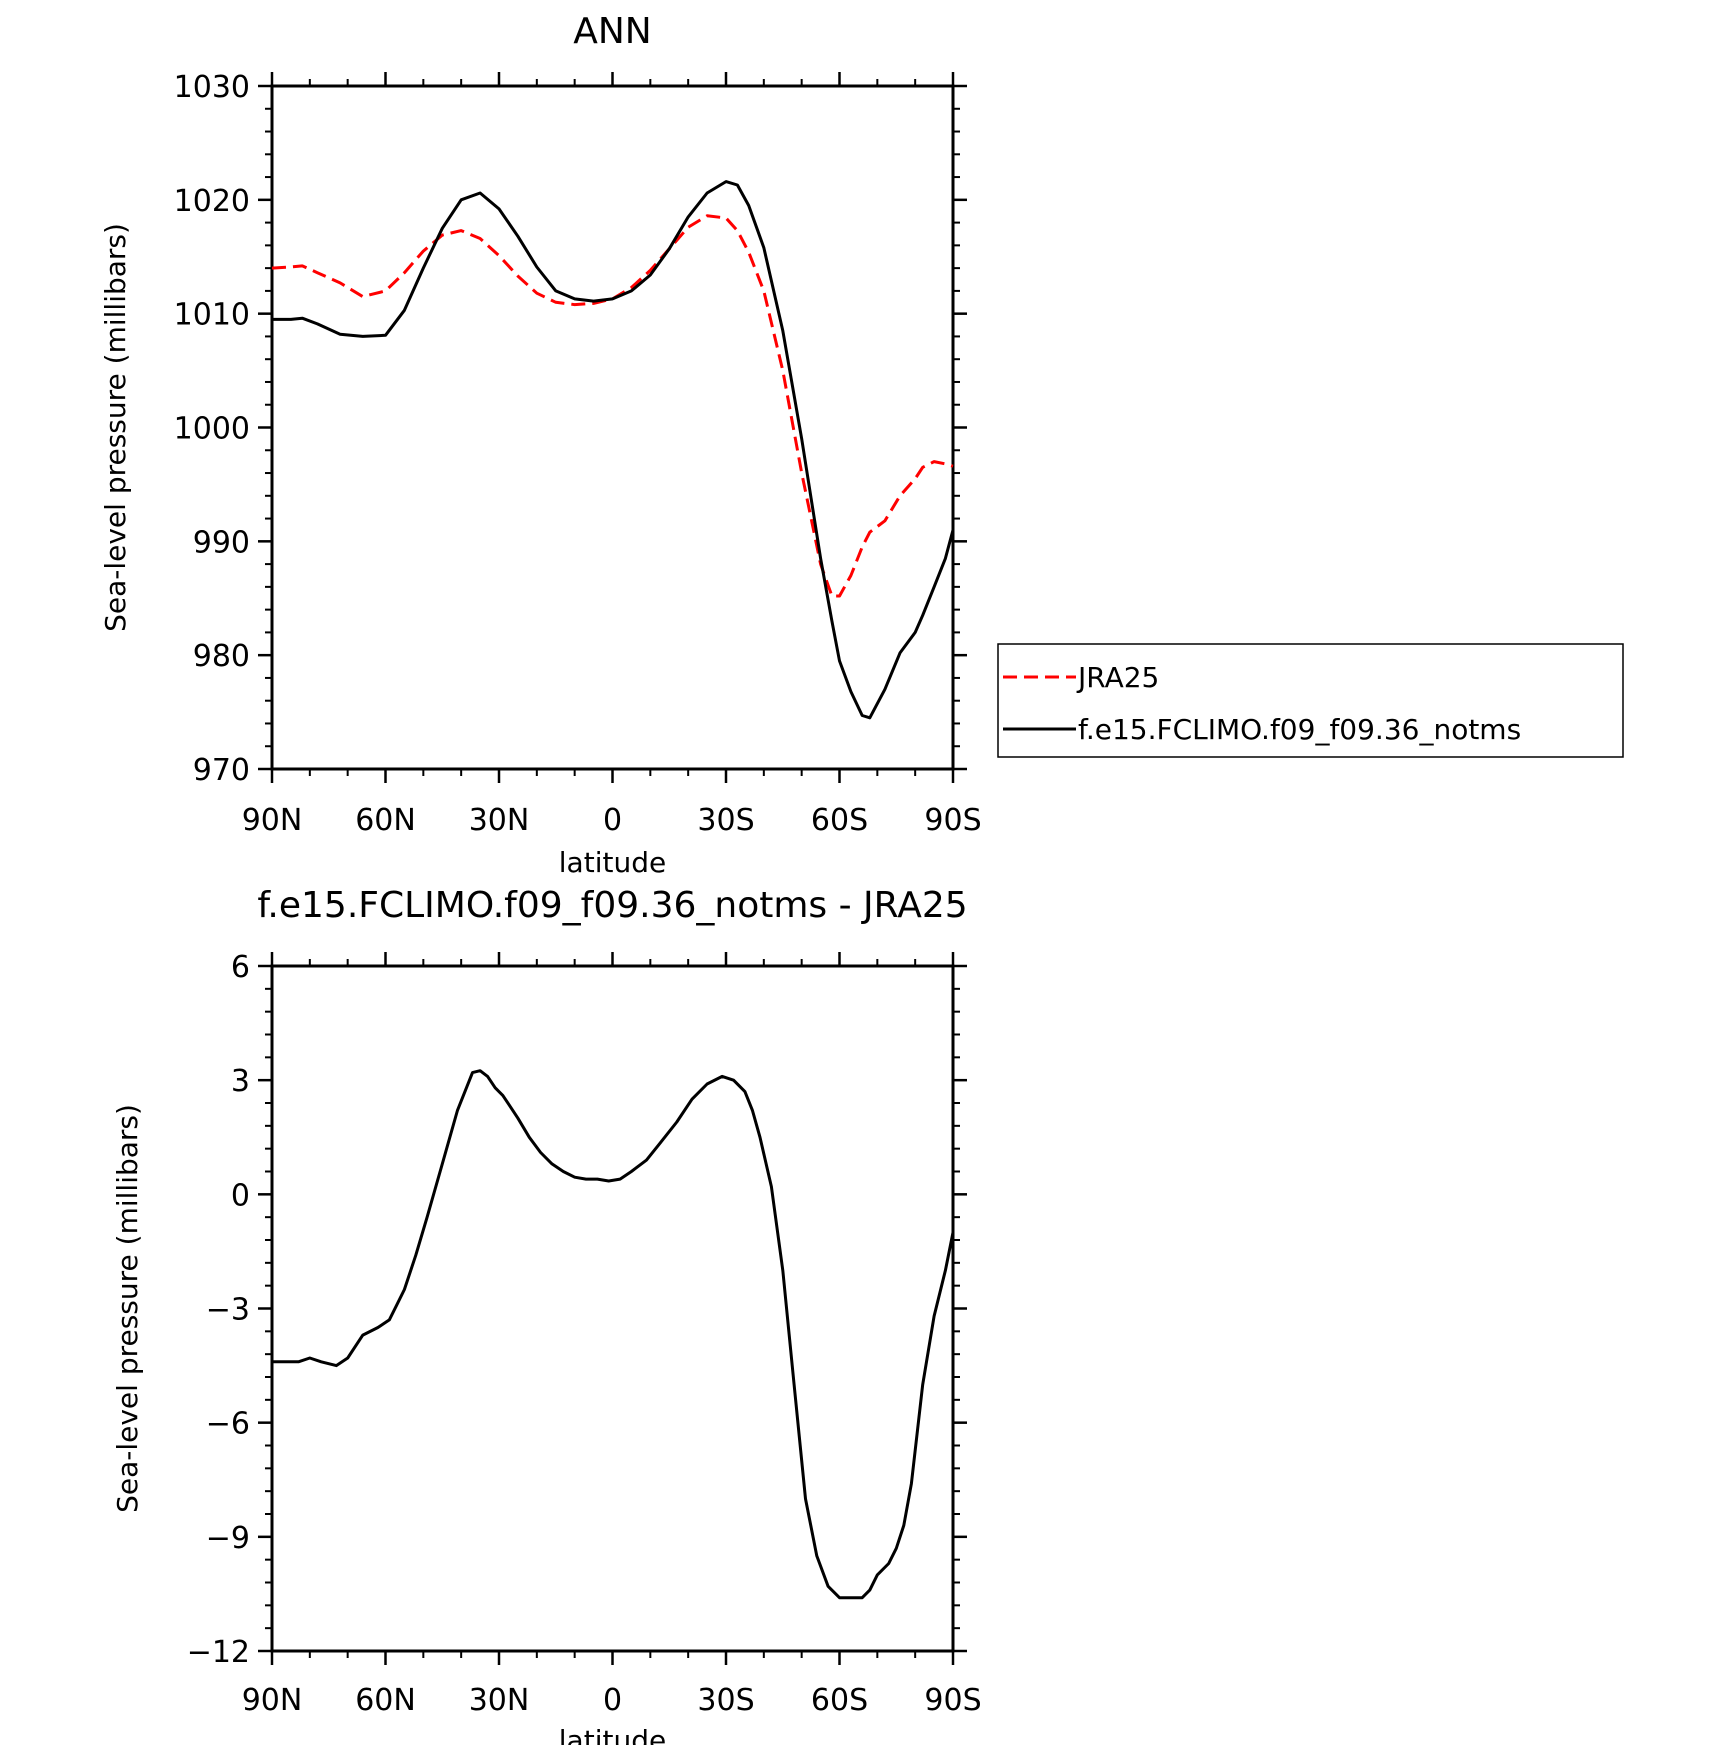 The image size is (1710, 1745). Describe the element at coordinates (612, 905) in the screenshot. I see `chart-title: f.e15.FCLIMO.f09_f09.36_notms - JRA25` at that location.